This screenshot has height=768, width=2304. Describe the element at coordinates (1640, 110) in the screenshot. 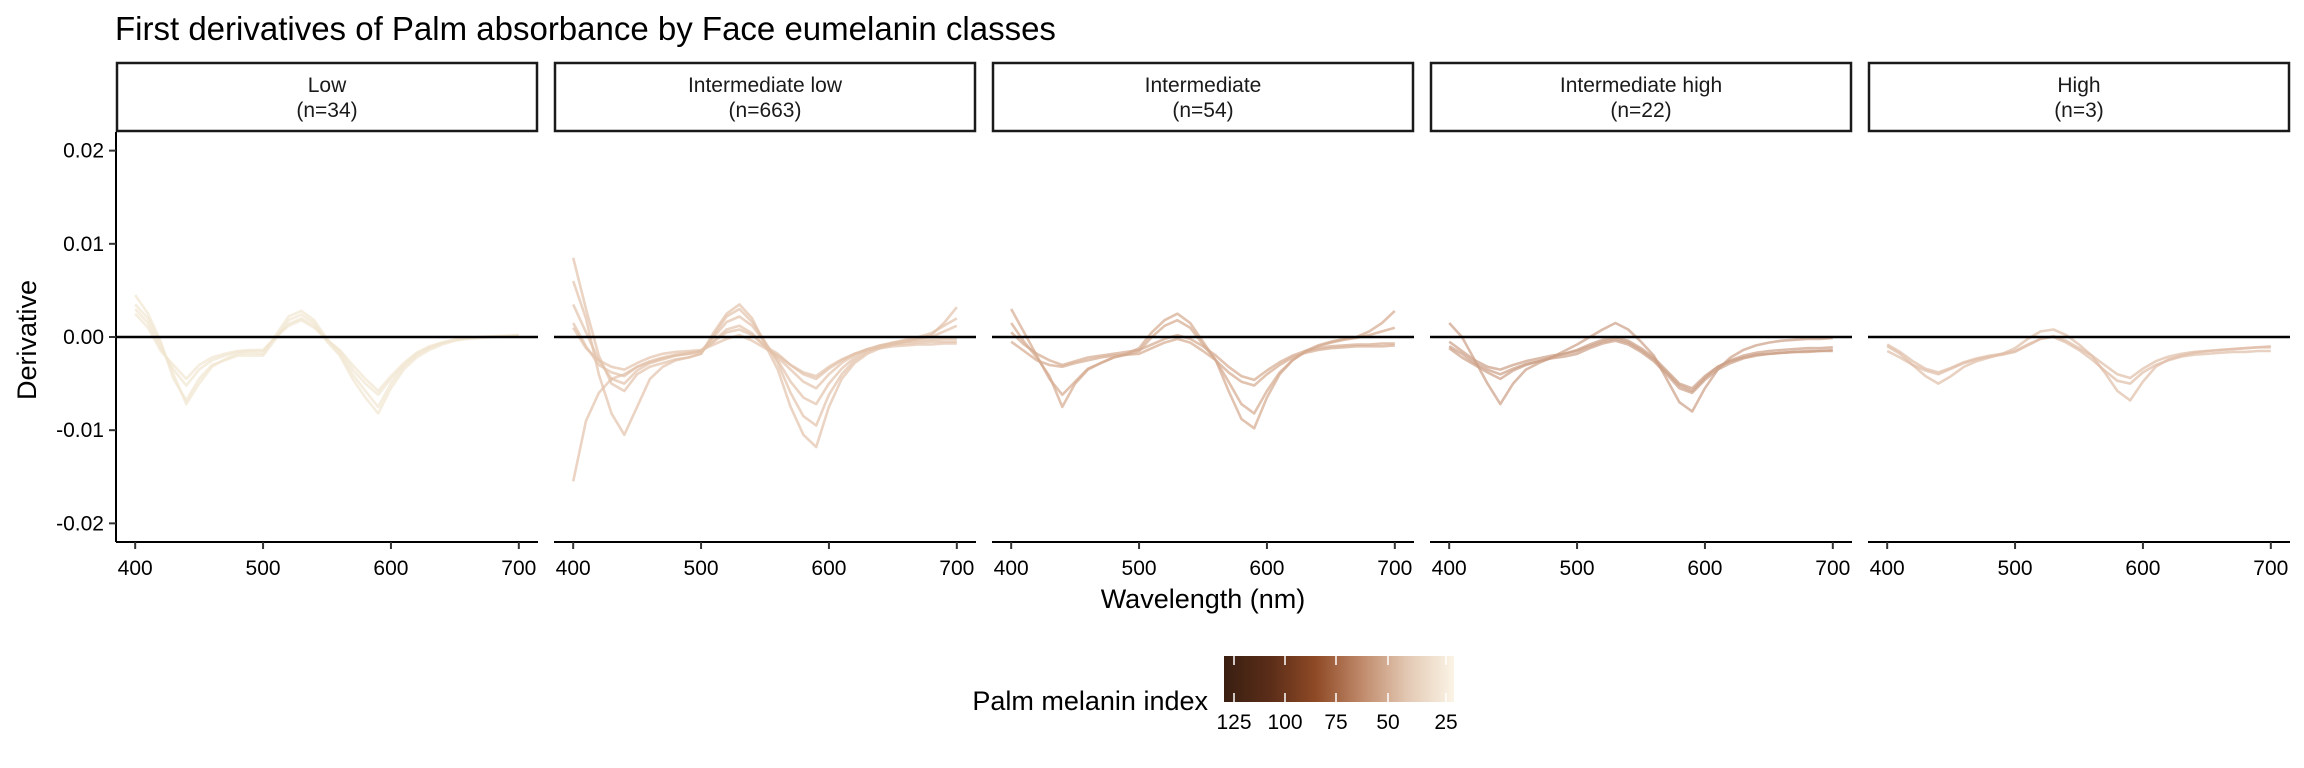

I see `facet-count-label: (n=22)` at that location.